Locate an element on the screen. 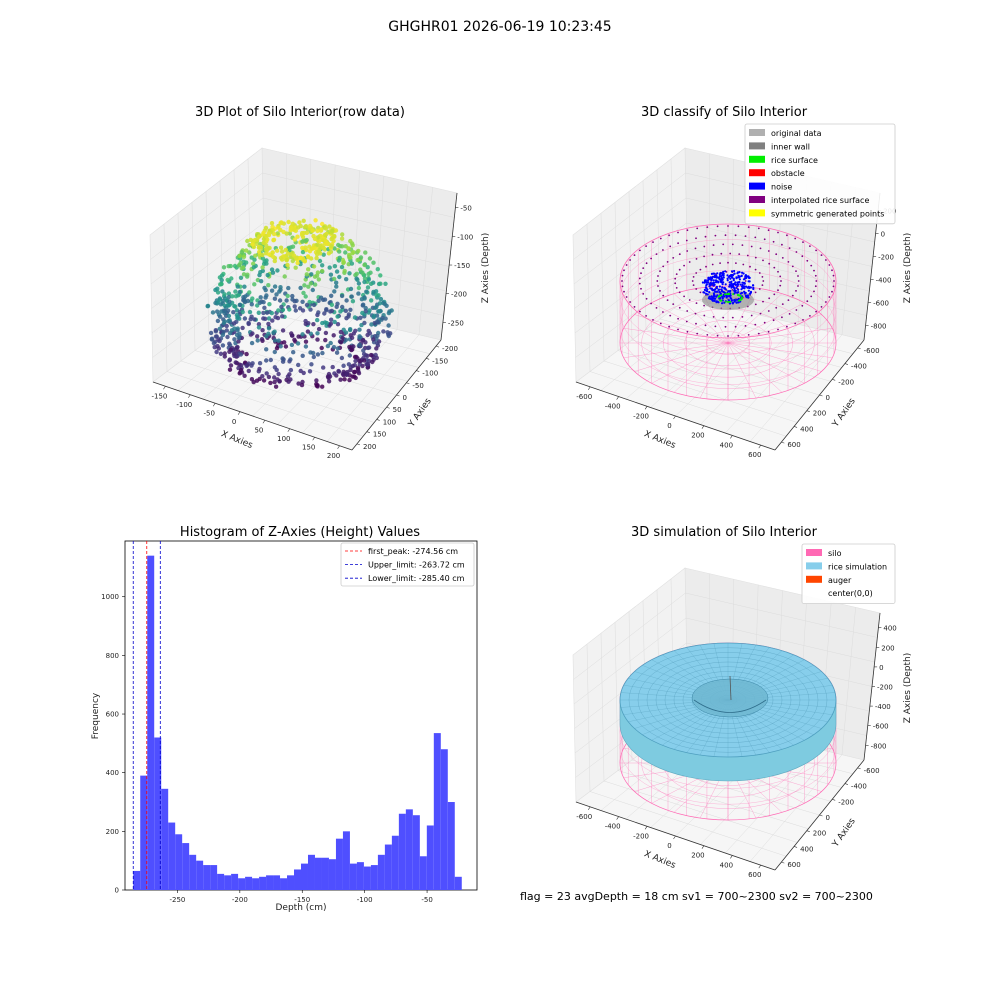  y-tick-label: 400 is located at coordinates (806, 849).